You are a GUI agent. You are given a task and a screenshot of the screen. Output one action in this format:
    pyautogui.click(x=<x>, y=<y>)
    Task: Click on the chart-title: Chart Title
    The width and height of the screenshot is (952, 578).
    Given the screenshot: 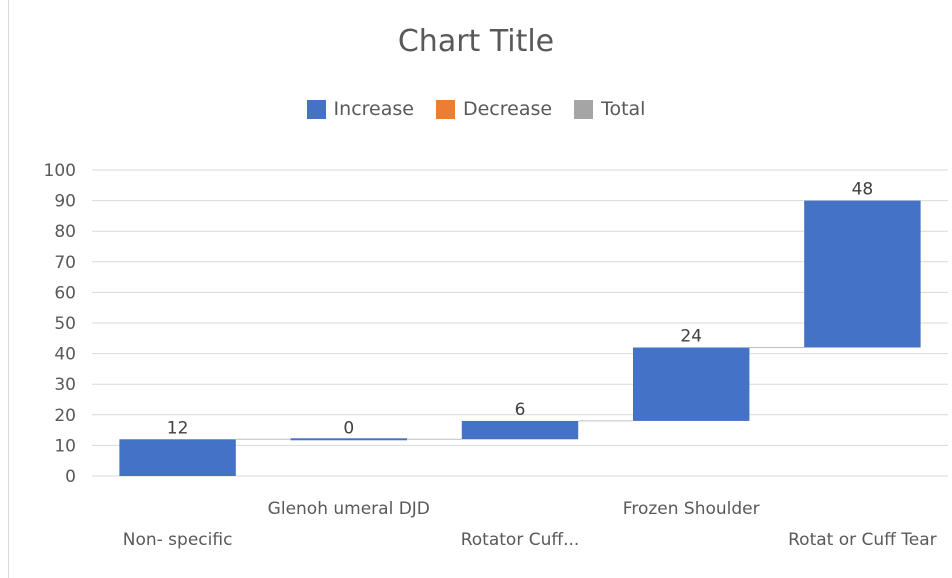 What is the action you would take?
    pyautogui.click(x=476, y=41)
    